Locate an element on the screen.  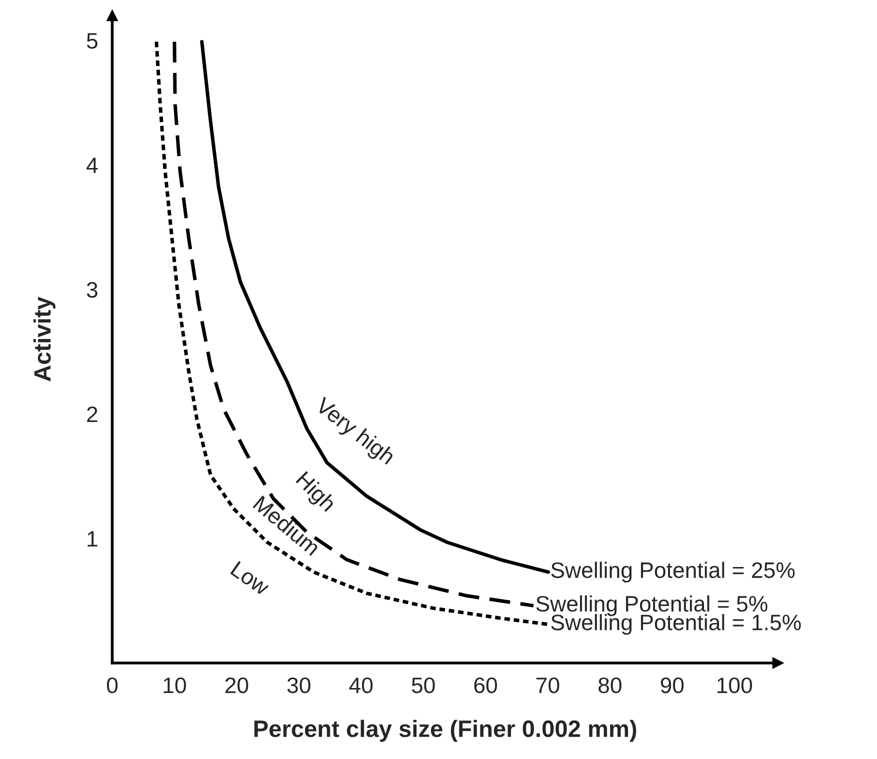
y-tick-label: 5 is located at coordinates (92, 41).